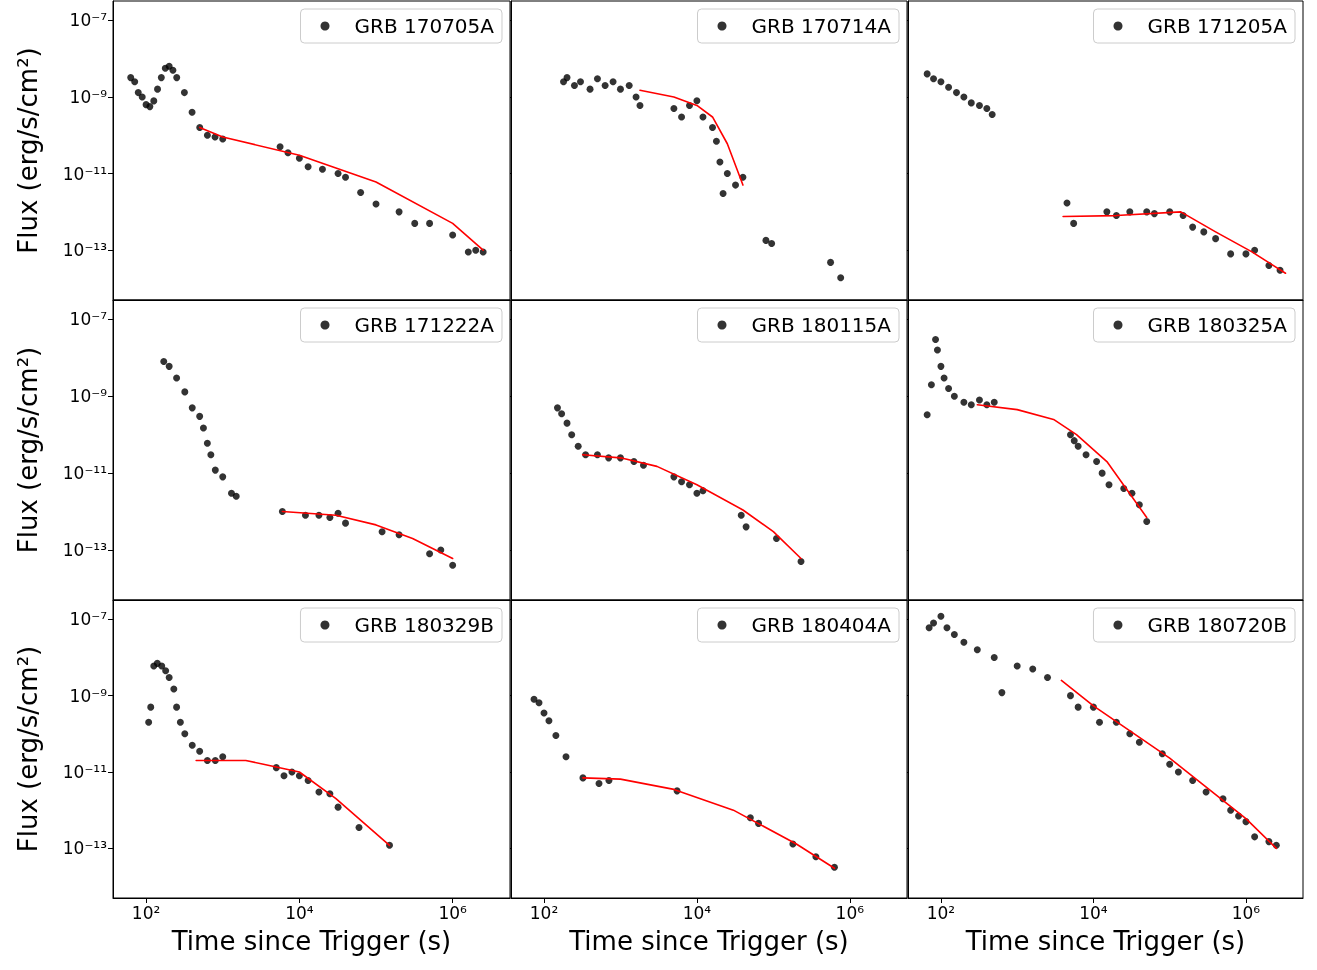 This screenshot has height=970, width=1317. I want to click on legend-label: GRB 180329B, so click(424, 625).